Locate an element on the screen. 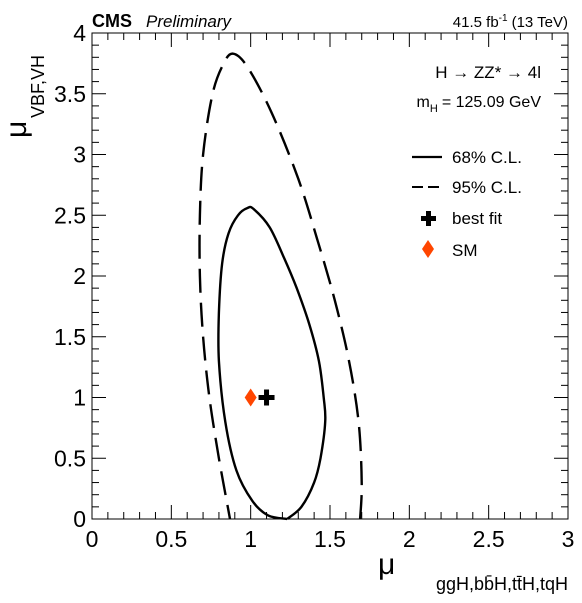 This screenshot has height=603, width=582. x-tick-label: 0.5 is located at coordinates (171, 539).